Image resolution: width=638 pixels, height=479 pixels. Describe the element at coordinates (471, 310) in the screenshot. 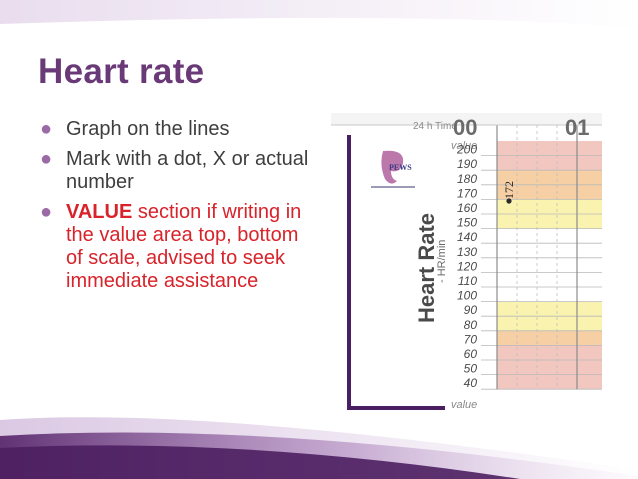

I see `rate-label: 90` at that location.